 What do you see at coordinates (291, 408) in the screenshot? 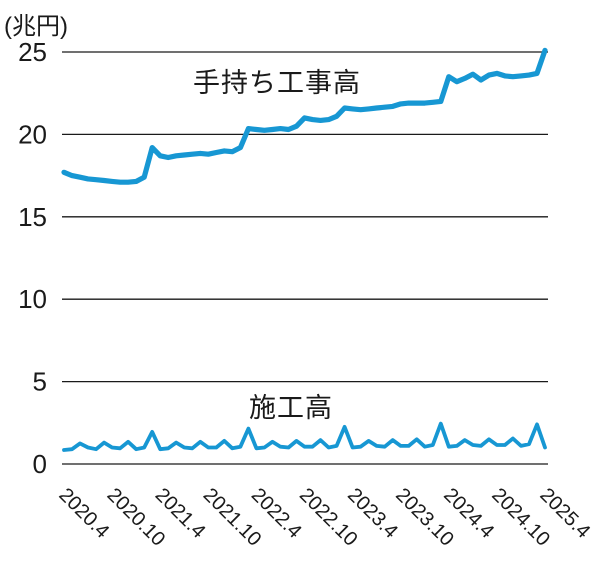
I see `construction-series-label: 施工高` at bounding box center [291, 408].